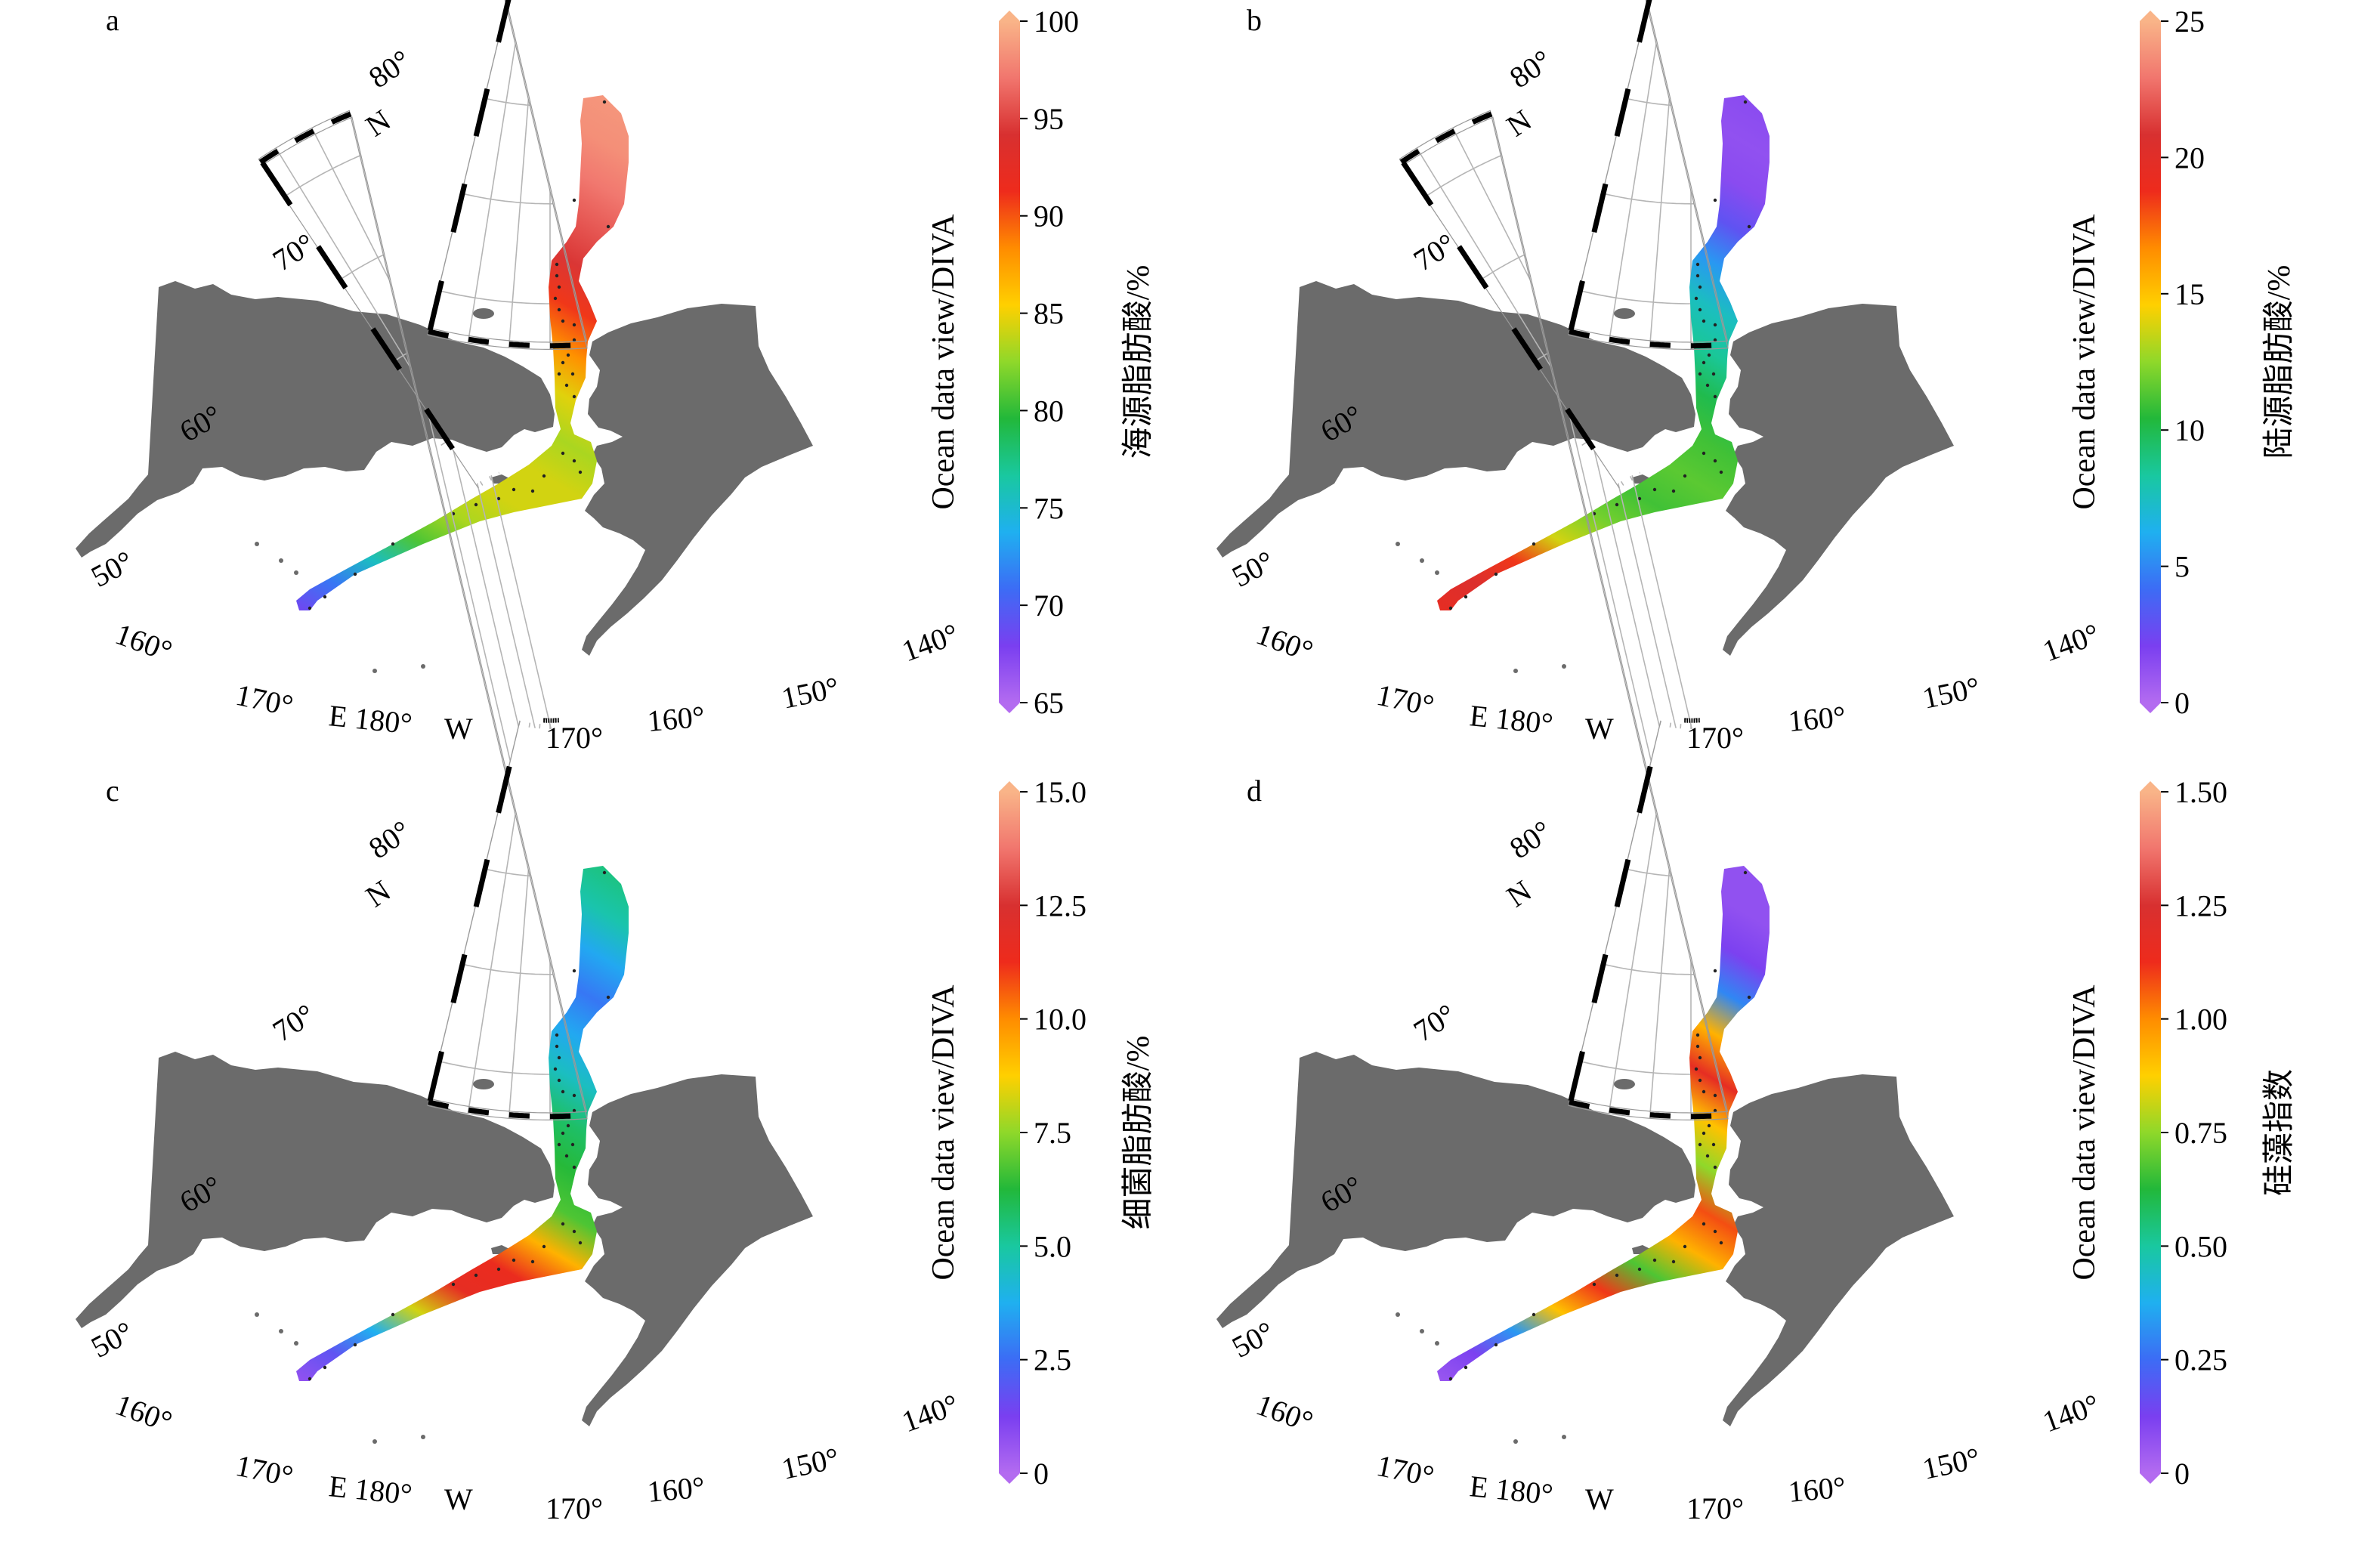 The image size is (2380, 1542). I want to click on latitude-label: 50°, so click(112, 1339).